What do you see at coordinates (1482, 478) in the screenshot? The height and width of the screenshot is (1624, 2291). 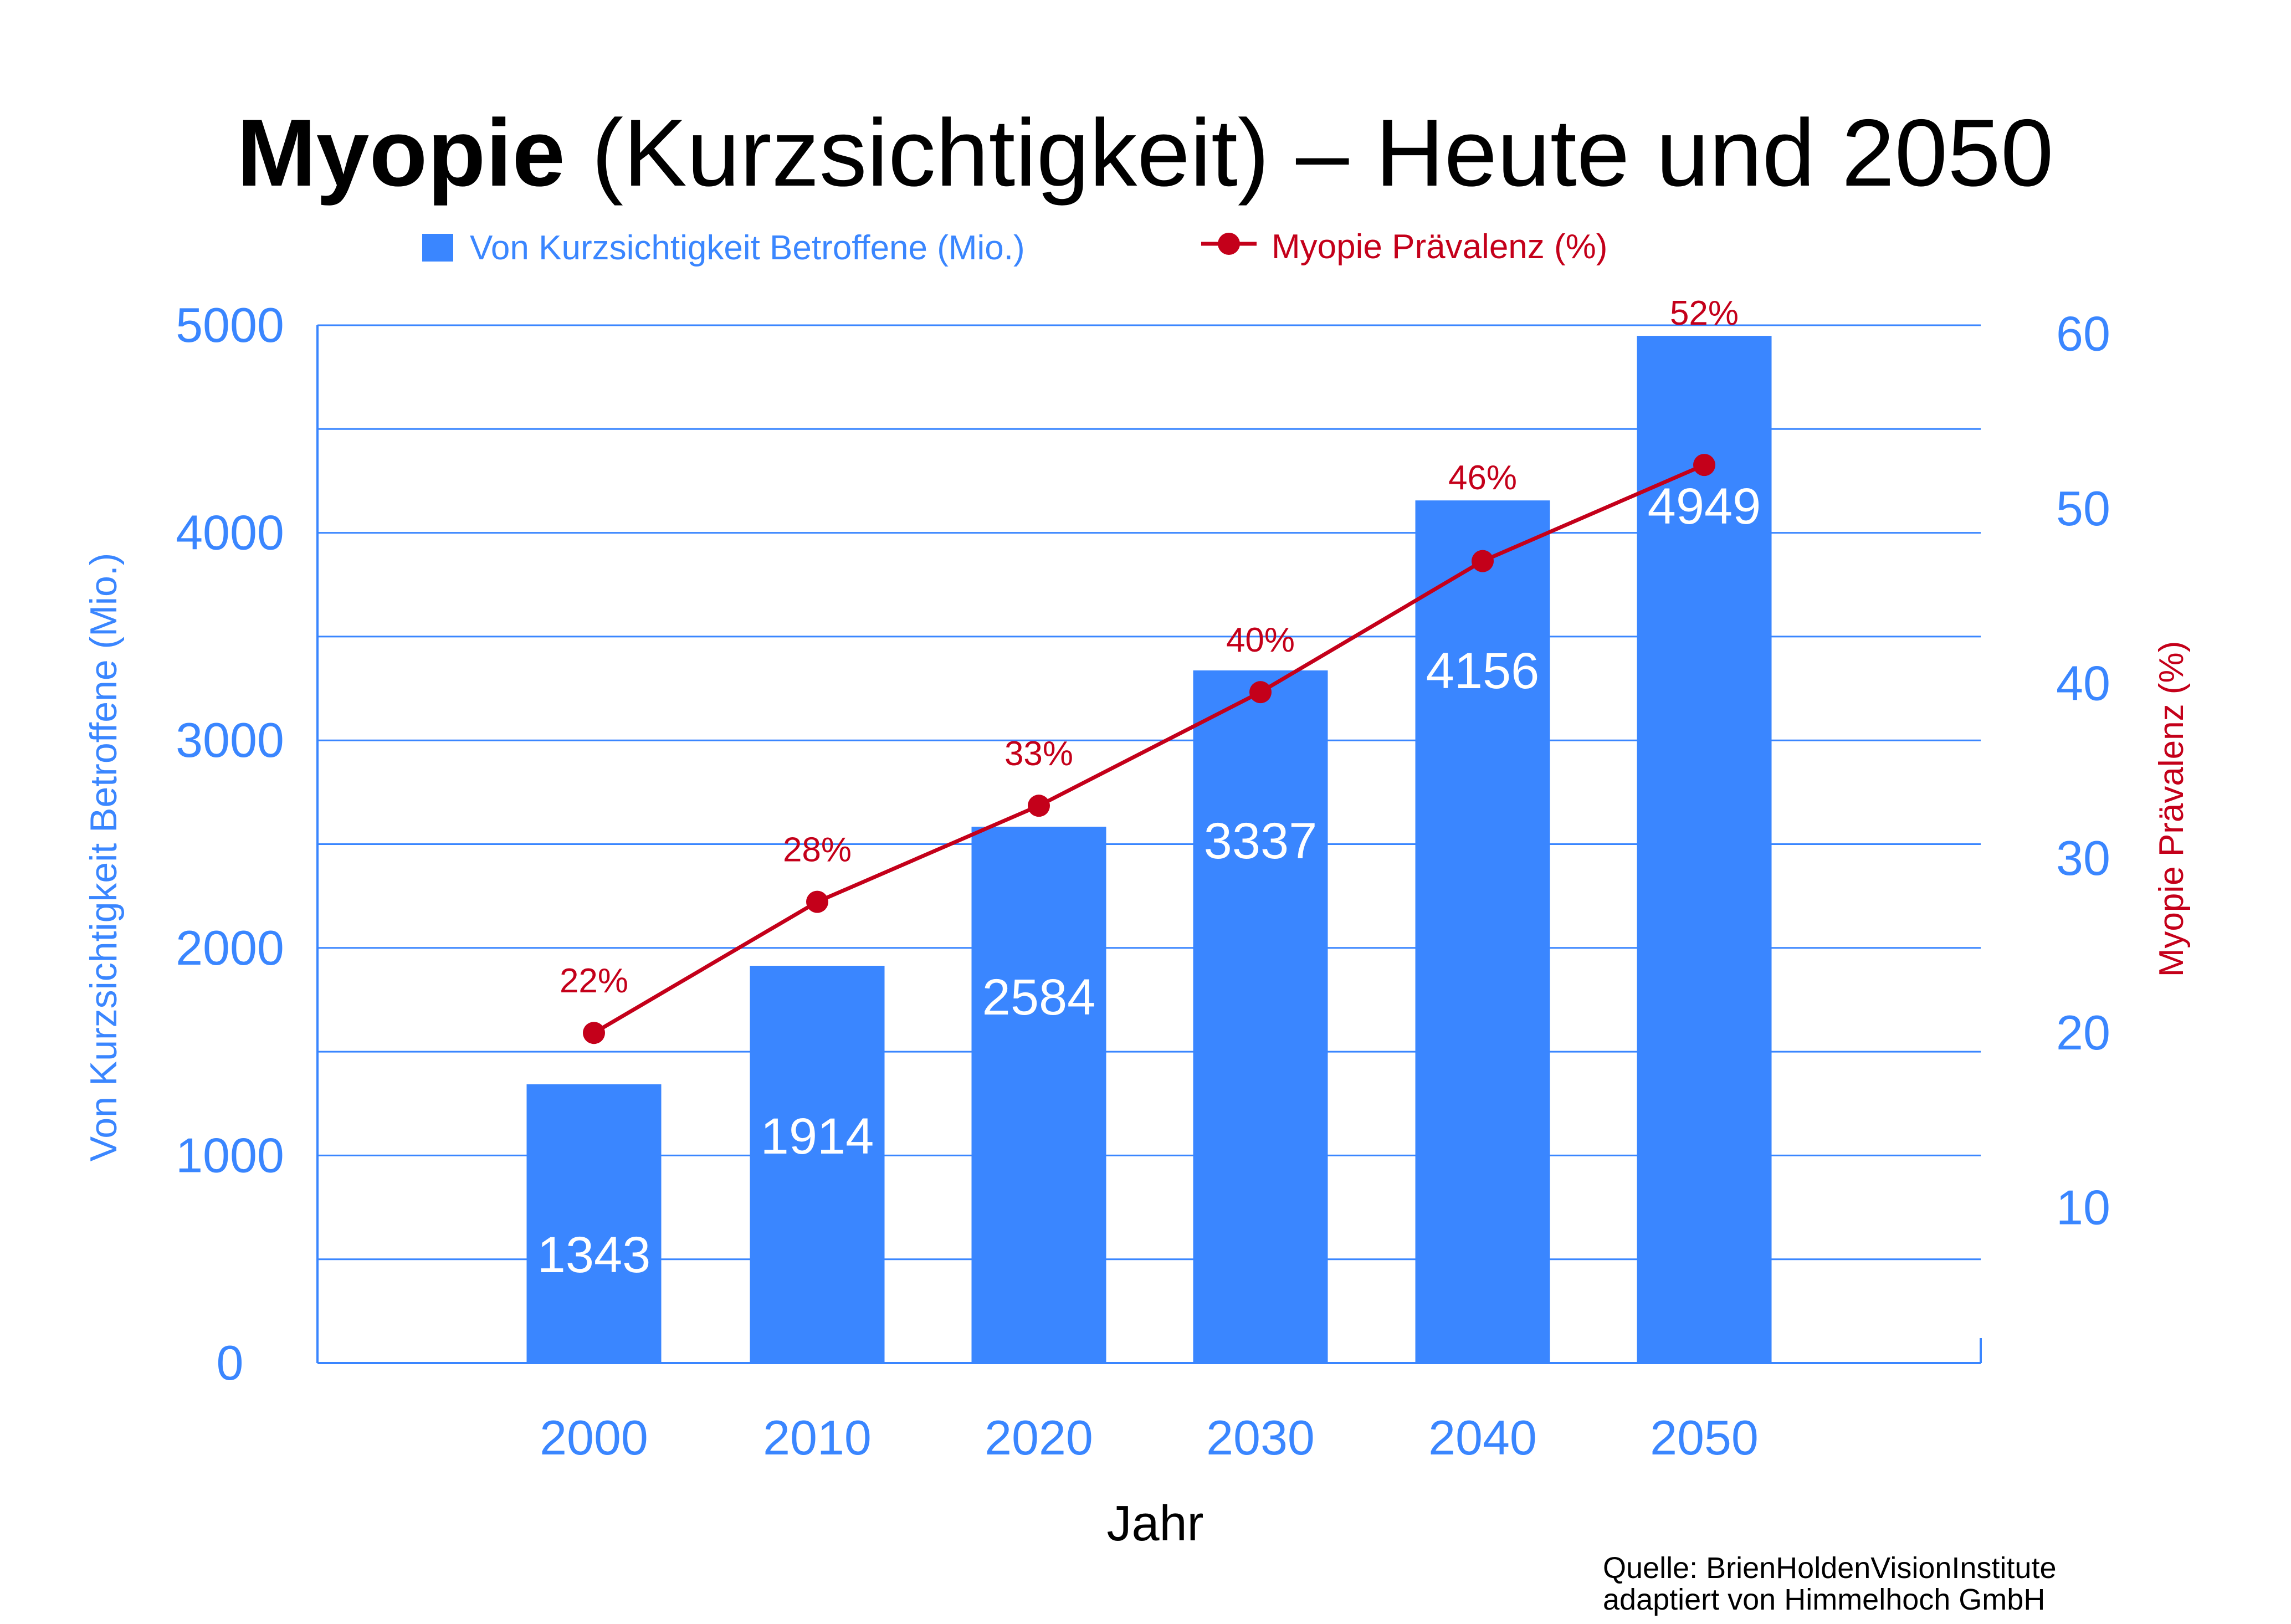 I see `line-value-label: 46%` at bounding box center [1482, 478].